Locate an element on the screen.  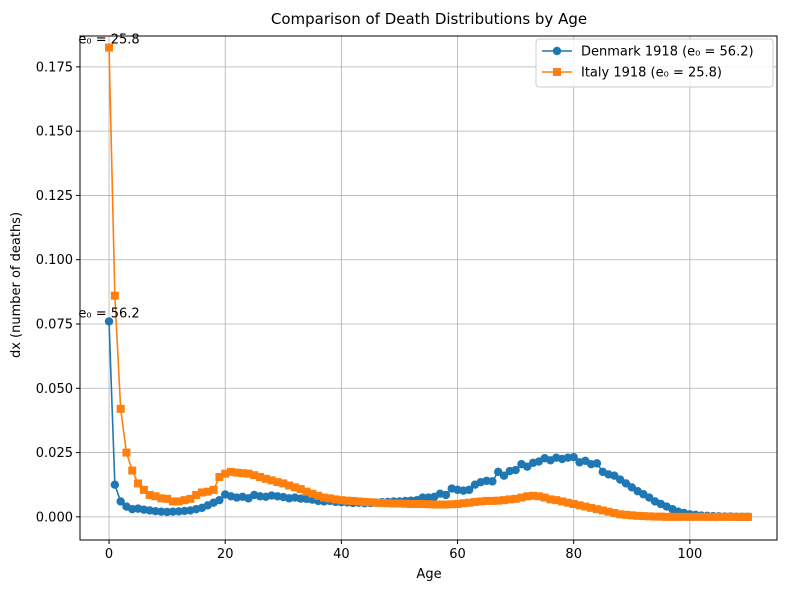
legend-label-italy: Italy 1918 (e₀ = 25.8) is located at coordinates (651, 73).